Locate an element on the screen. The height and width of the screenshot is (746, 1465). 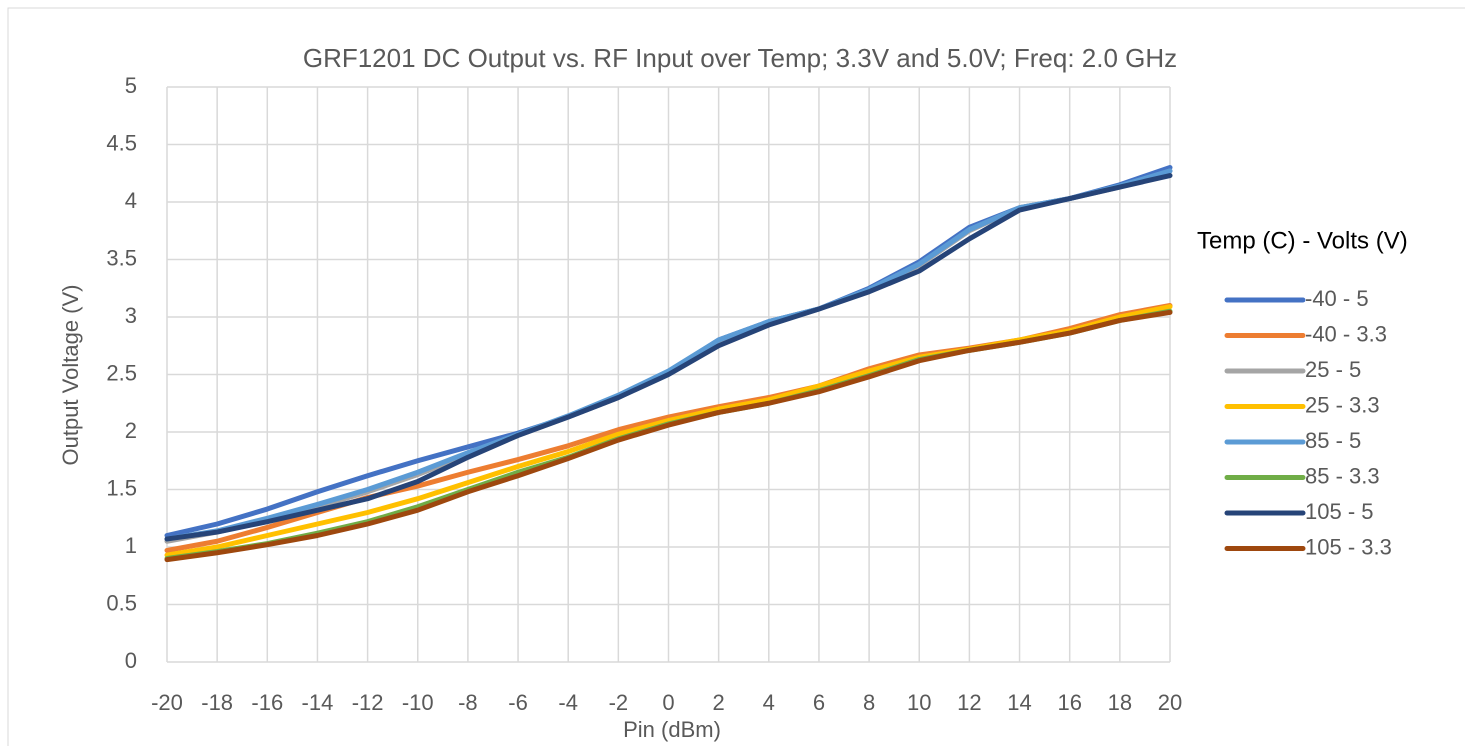
x-tick-label: 12 is located at coordinates (969, 702).